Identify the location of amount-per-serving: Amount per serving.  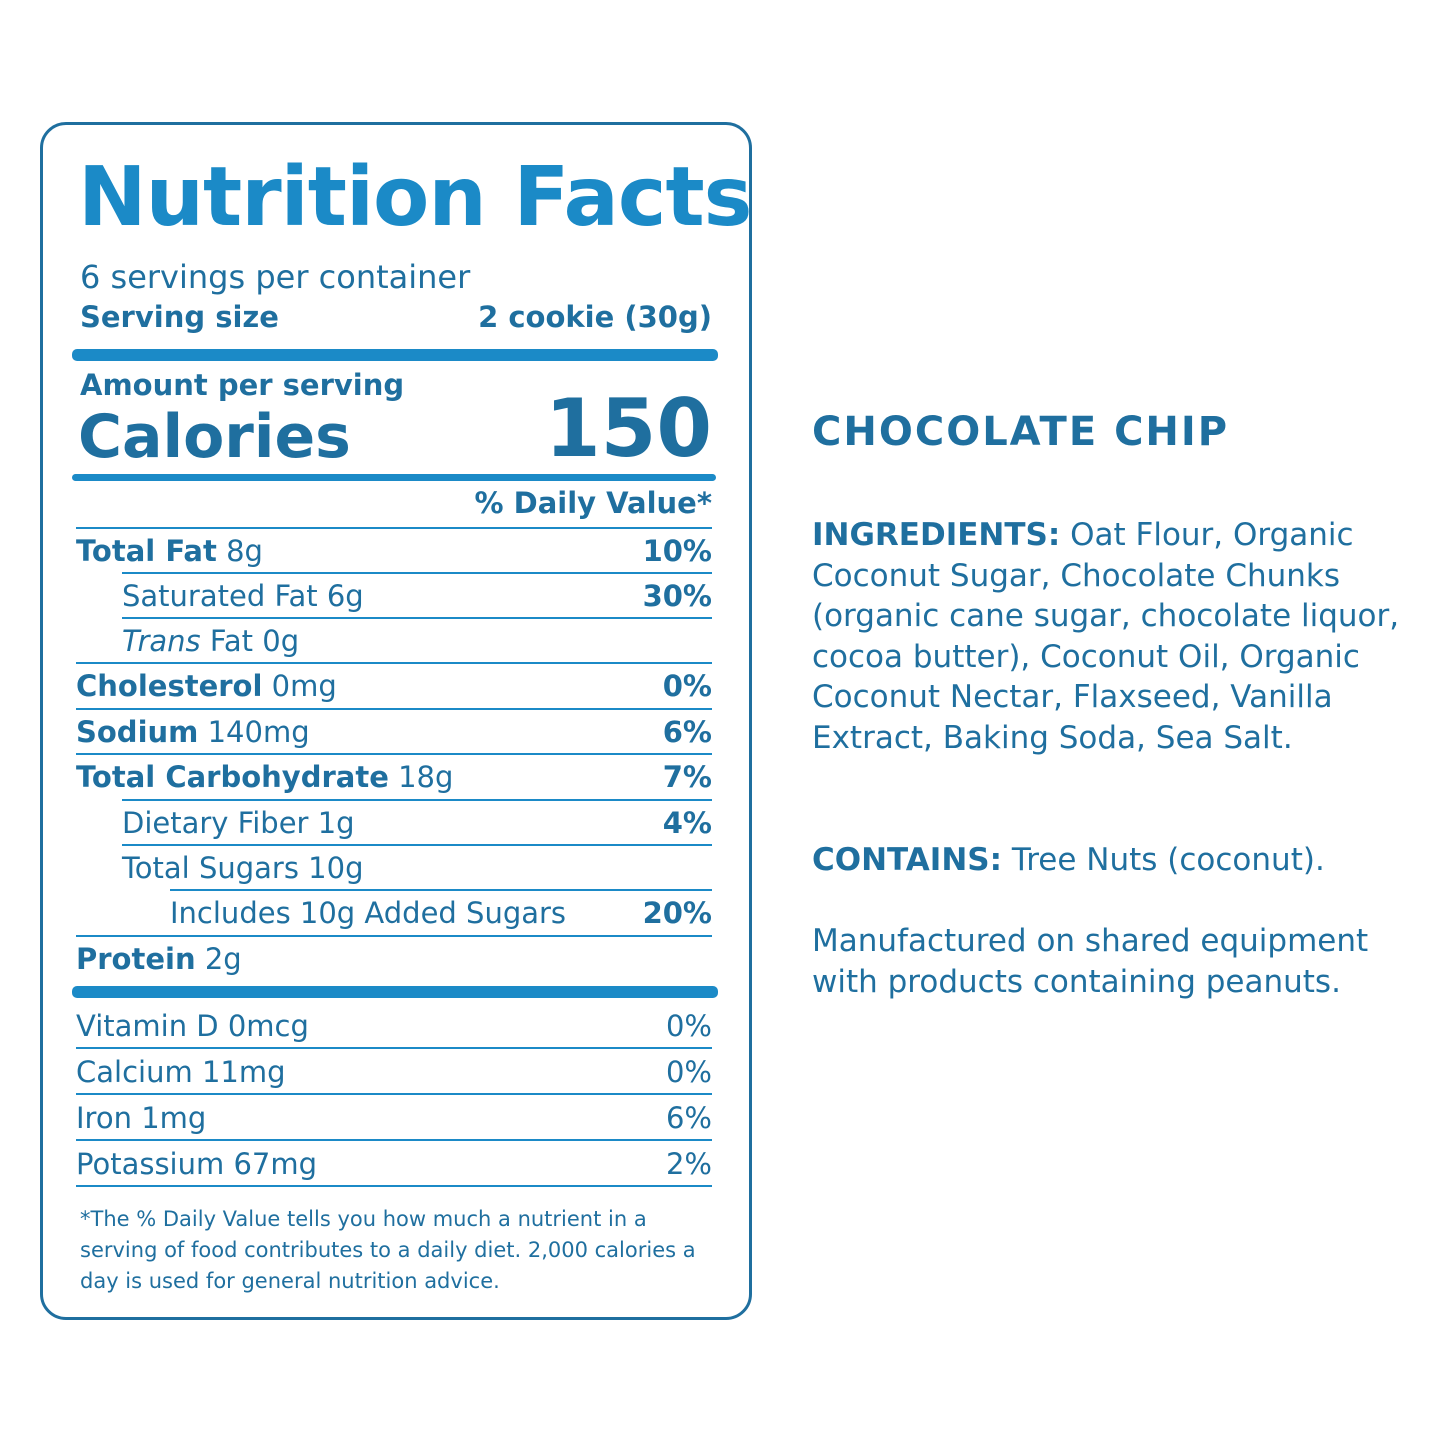
(242, 385).